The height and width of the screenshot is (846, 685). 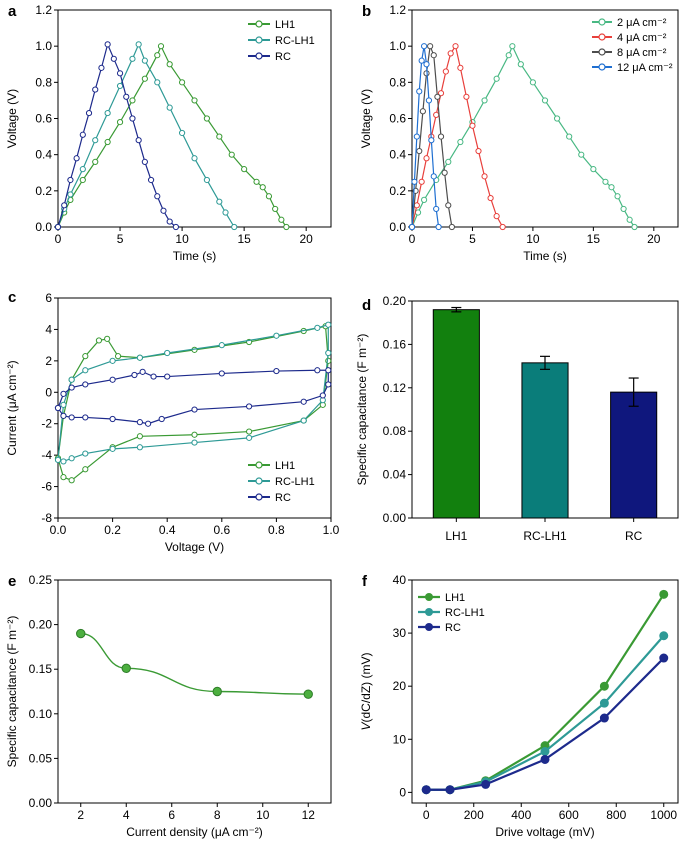 What do you see at coordinates (362, 410) in the screenshot?
I see `y-axis-label: Specific capacitance (F m⁻²)` at bounding box center [362, 410].